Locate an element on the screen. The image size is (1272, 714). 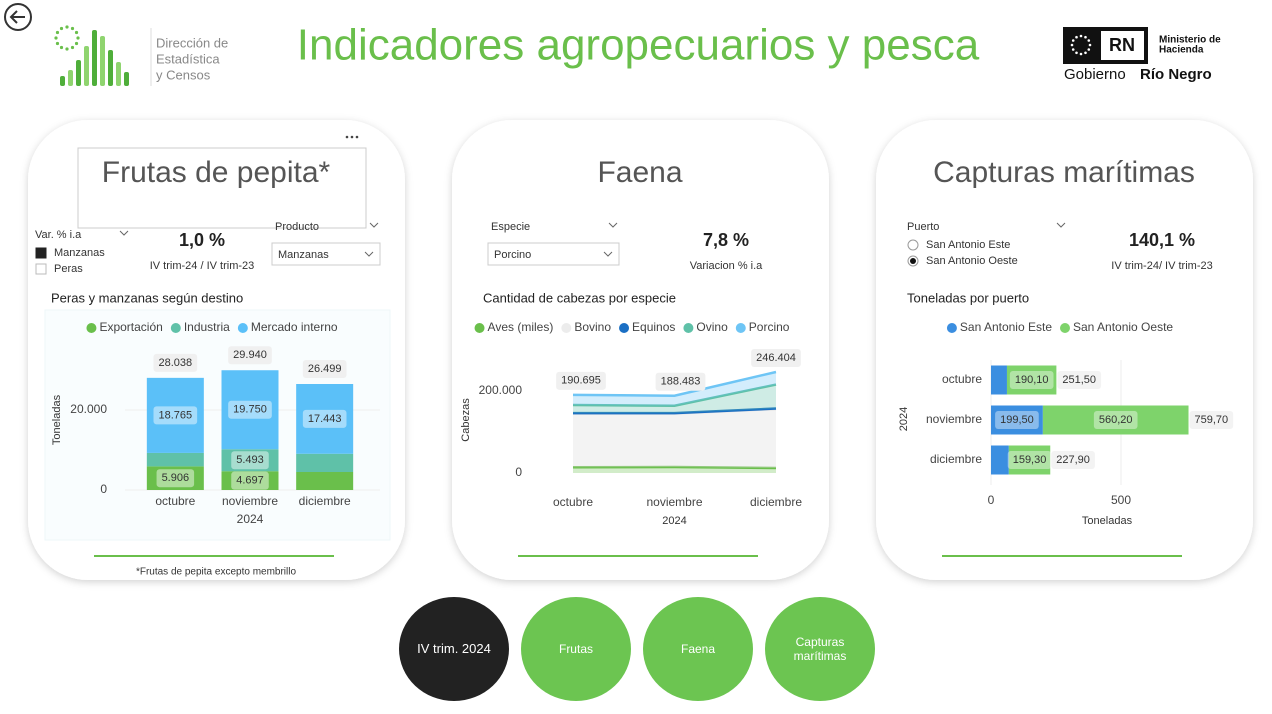
value-label: 560,20 is located at coordinates (1116, 420).